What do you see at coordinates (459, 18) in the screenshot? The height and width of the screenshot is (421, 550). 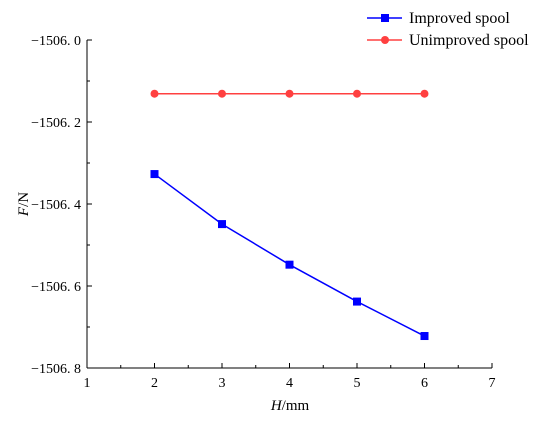 I see `legend-label-improved: Improved spool` at bounding box center [459, 18].